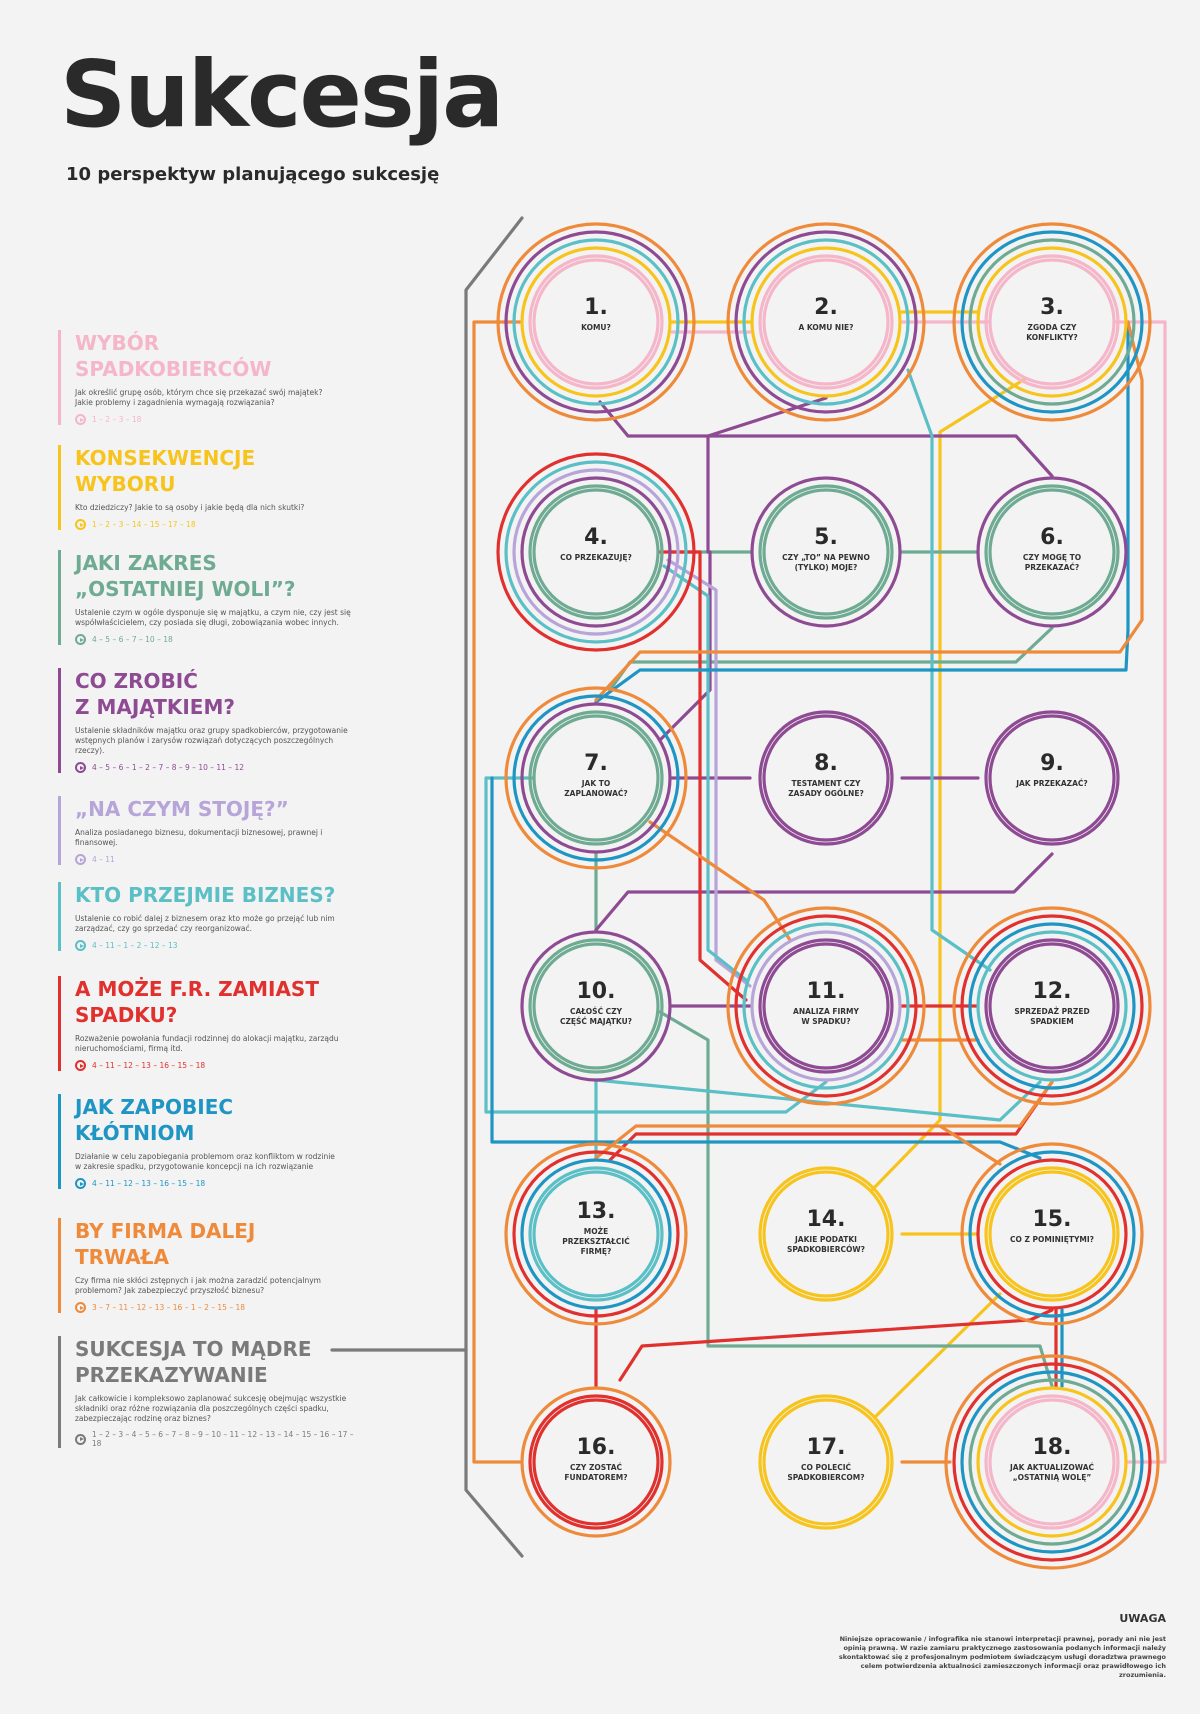 The image size is (1200, 1714). Describe the element at coordinates (826, 1011) in the screenshot. I see `station-label: ANALIZA FIRMY` at that location.